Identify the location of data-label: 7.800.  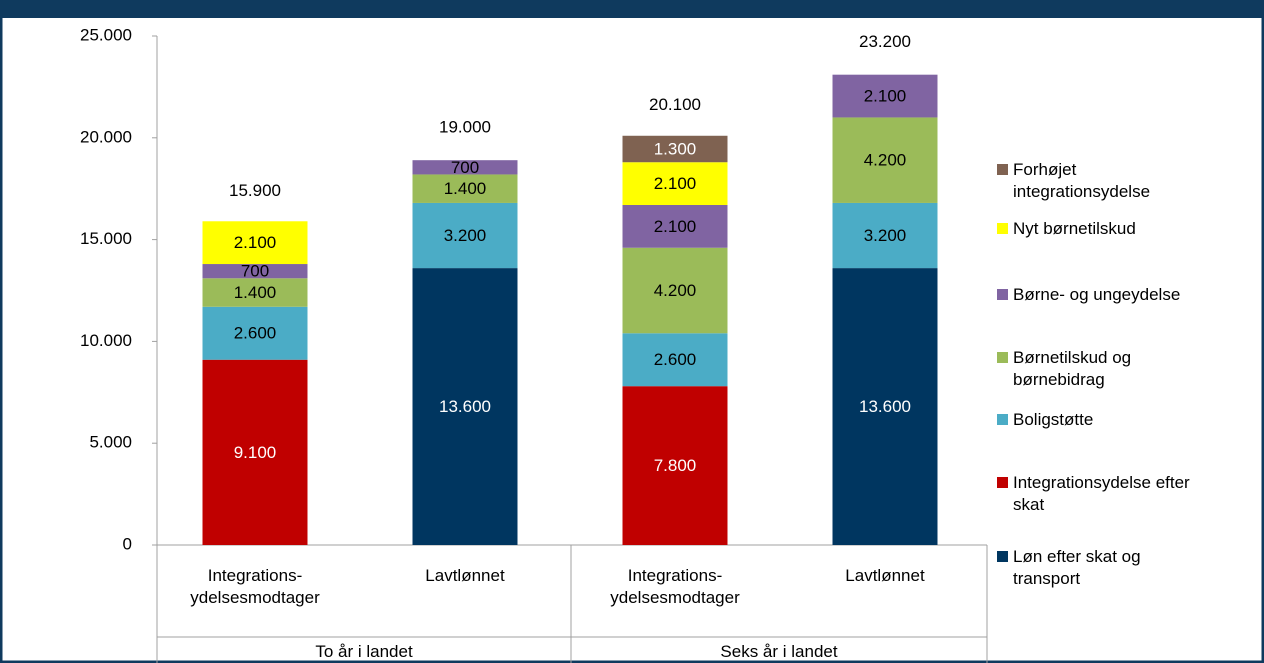
(675, 465).